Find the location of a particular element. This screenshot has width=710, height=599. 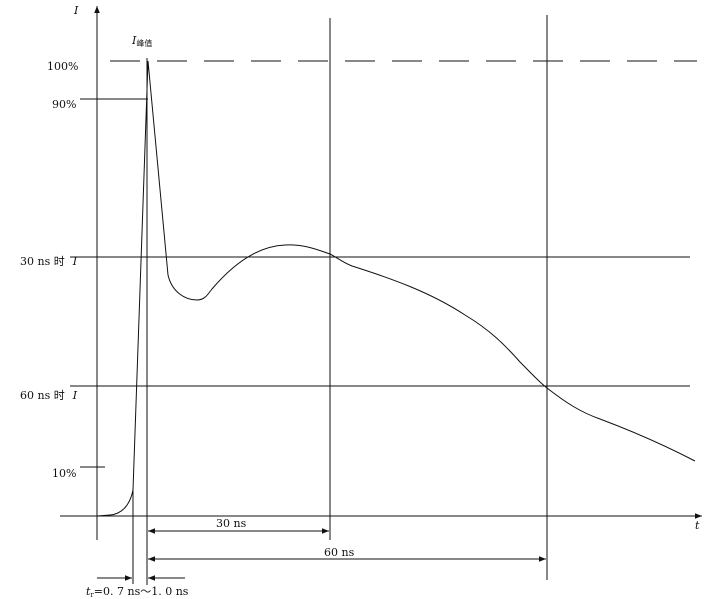

label-60ns-level: 60 ns 时 I is located at coordinates (49, 395).